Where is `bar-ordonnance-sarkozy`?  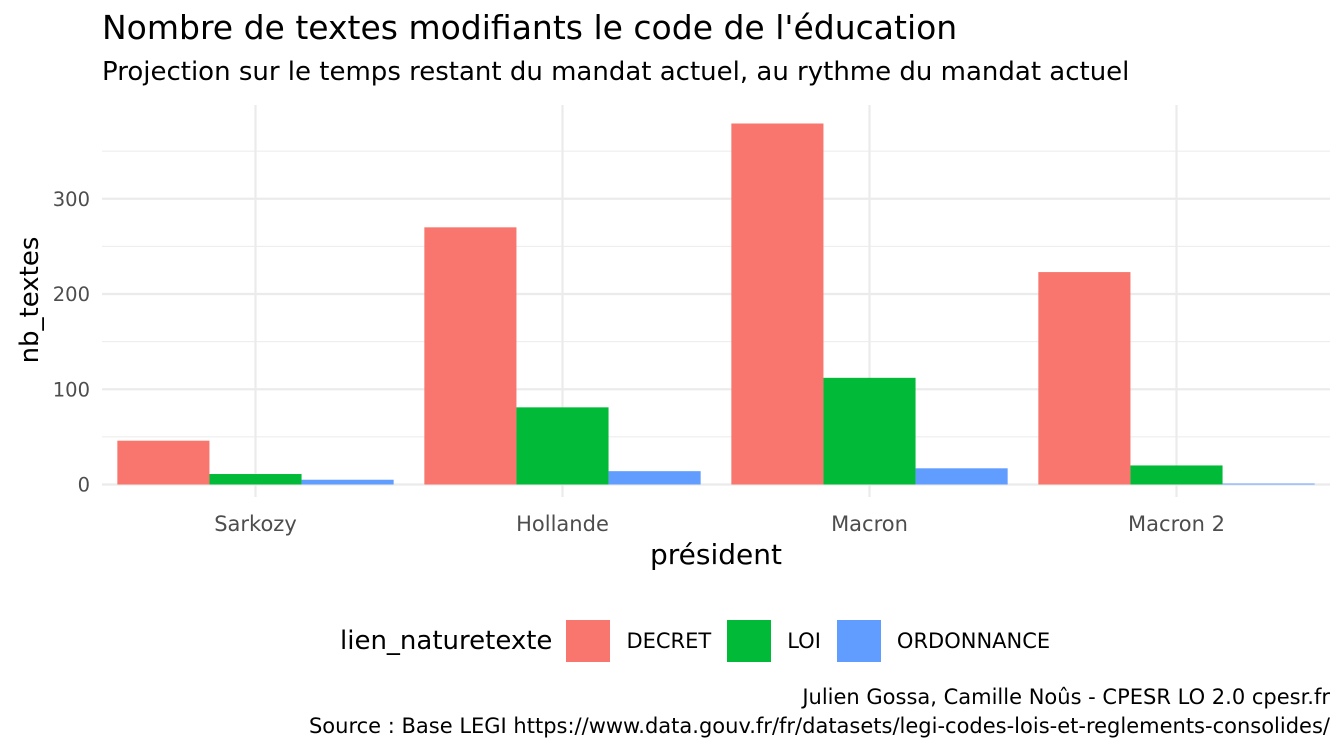
bar-ordonnance-sarkozy is located at coordinates (347, 482).